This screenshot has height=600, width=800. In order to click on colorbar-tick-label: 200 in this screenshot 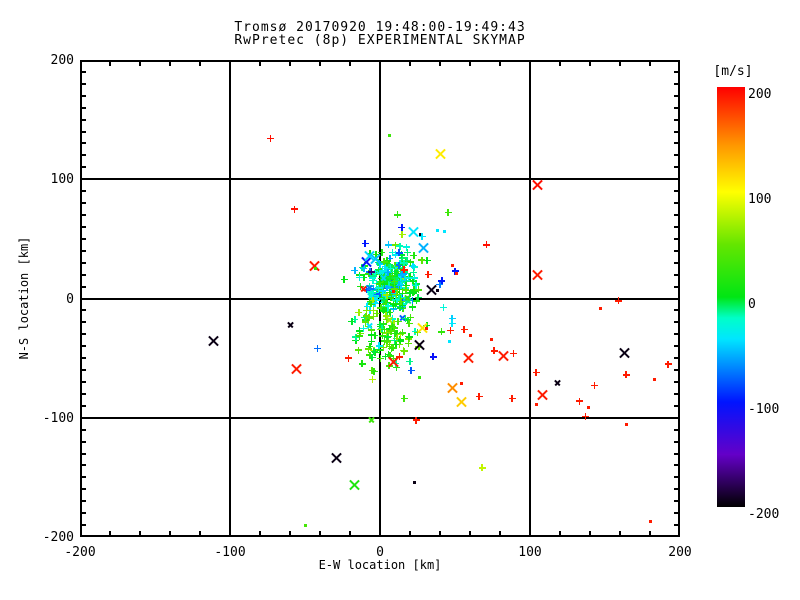, I will do `click(760, 94)`.